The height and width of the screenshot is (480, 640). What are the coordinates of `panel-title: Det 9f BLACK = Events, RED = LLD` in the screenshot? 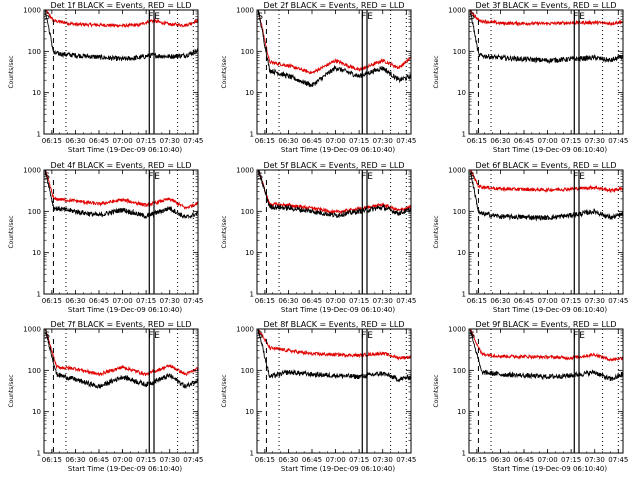 It's located at (545, 324).